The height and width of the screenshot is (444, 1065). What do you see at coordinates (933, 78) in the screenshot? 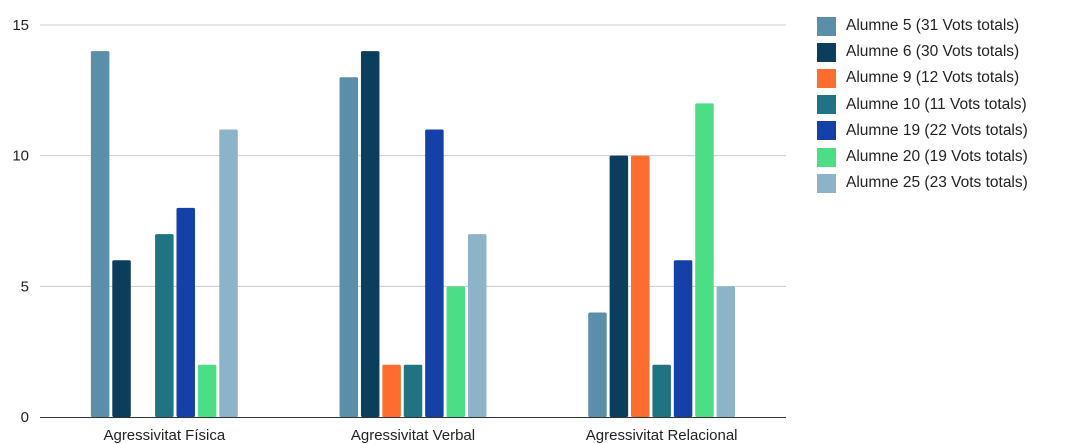
I see `legend-label: Alumne 9 (12 Vots totals)` at bounding box center [933, 78].